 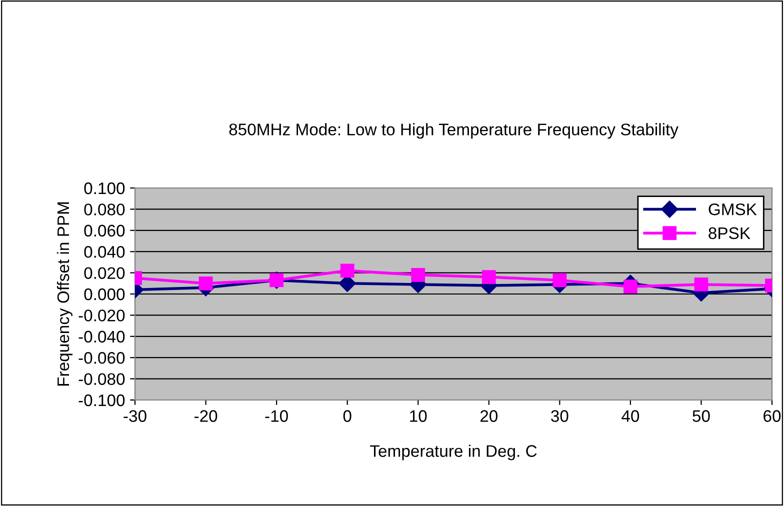 What do you see at coordinates (418, 416) in the screenshot?
I see `x-tick-label: 10` at bounding box center [418, 416].